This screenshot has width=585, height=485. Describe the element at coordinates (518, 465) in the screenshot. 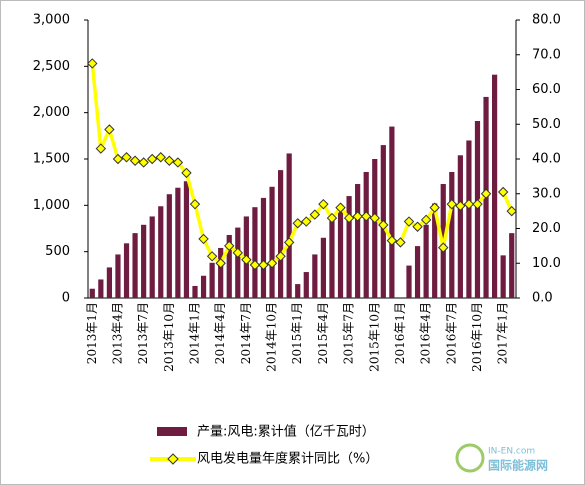

I see `watermark-name: 国际能源网` at that location.